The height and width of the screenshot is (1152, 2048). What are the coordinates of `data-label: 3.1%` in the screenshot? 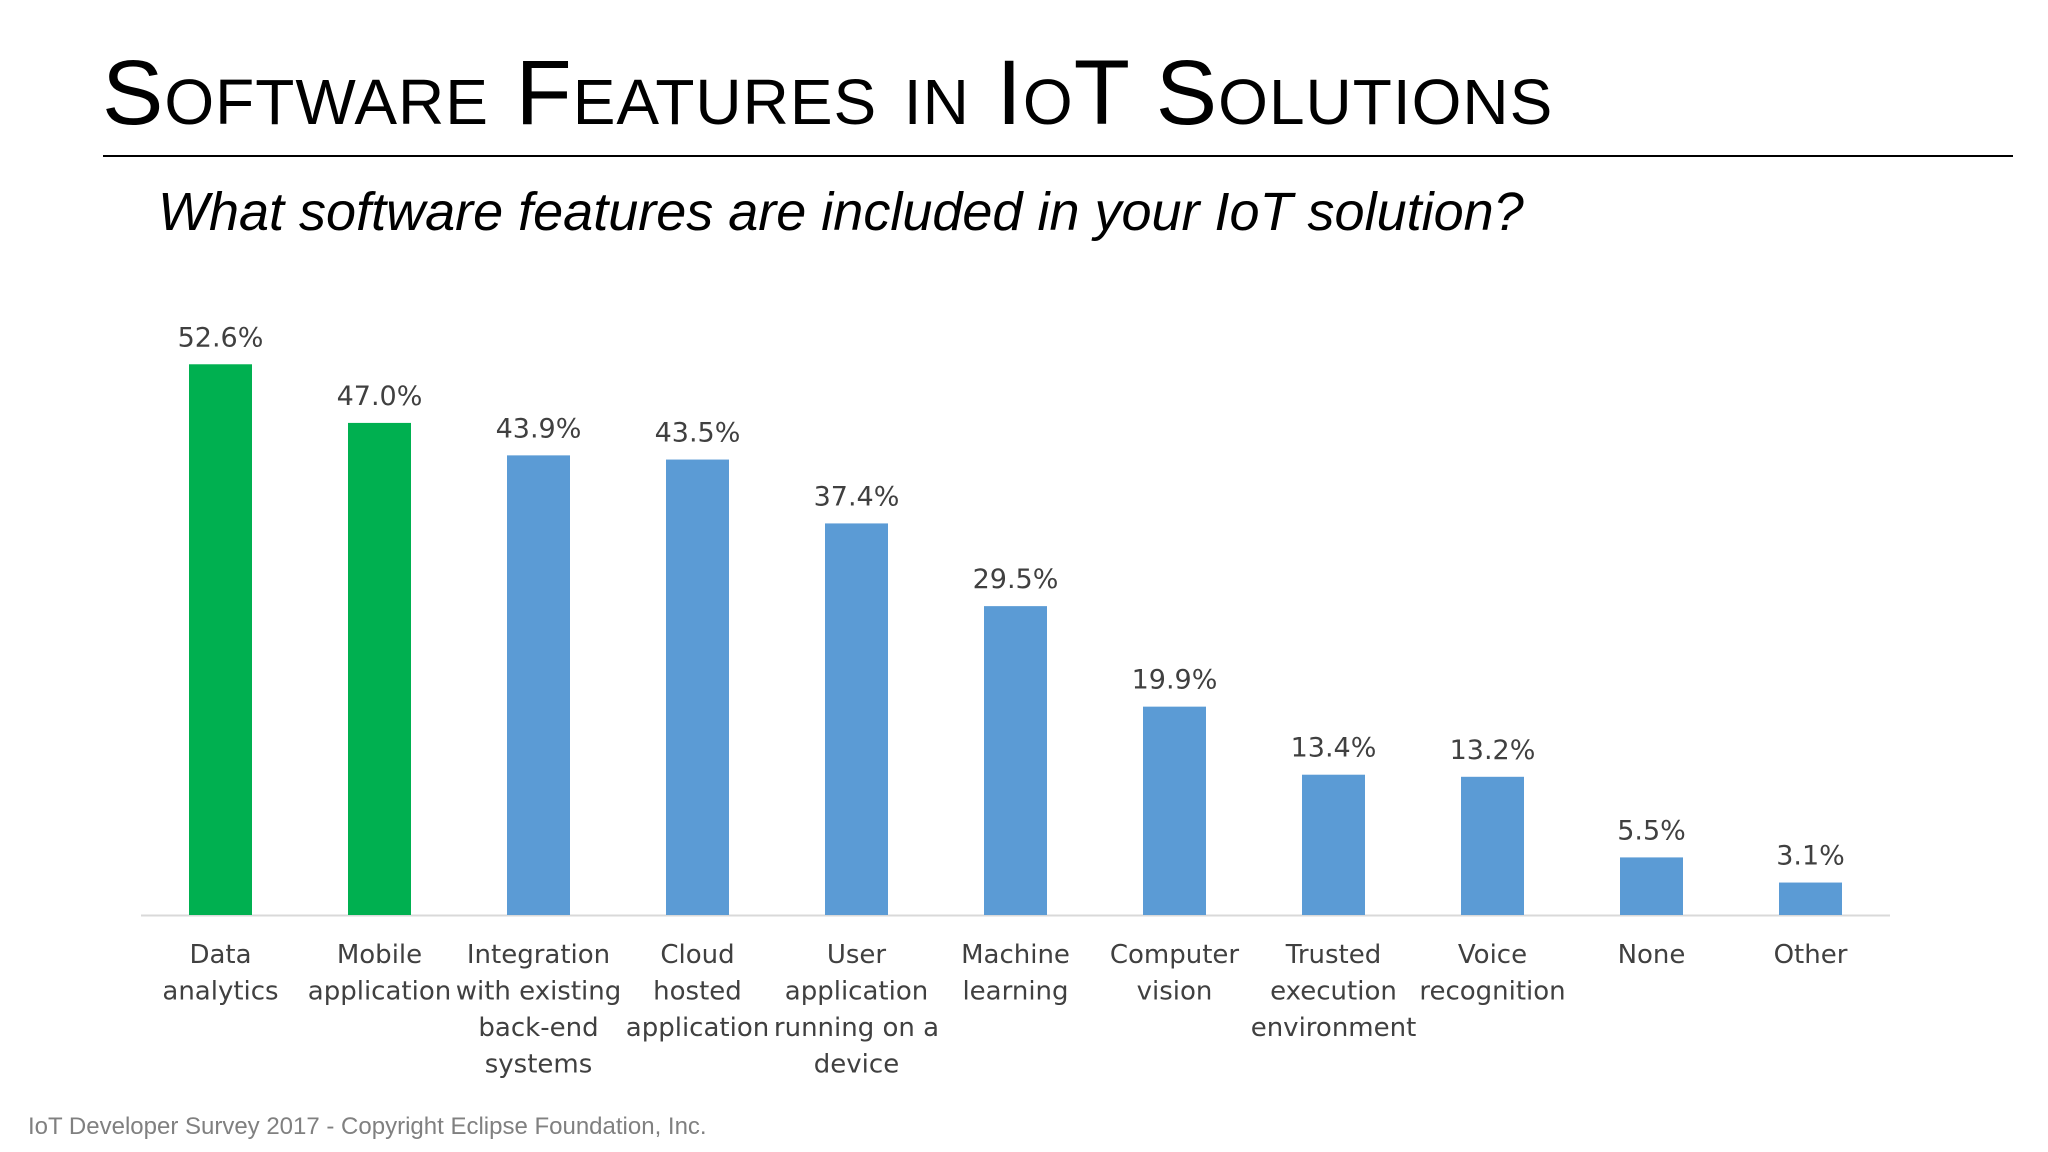 It's located at (1810, 856).